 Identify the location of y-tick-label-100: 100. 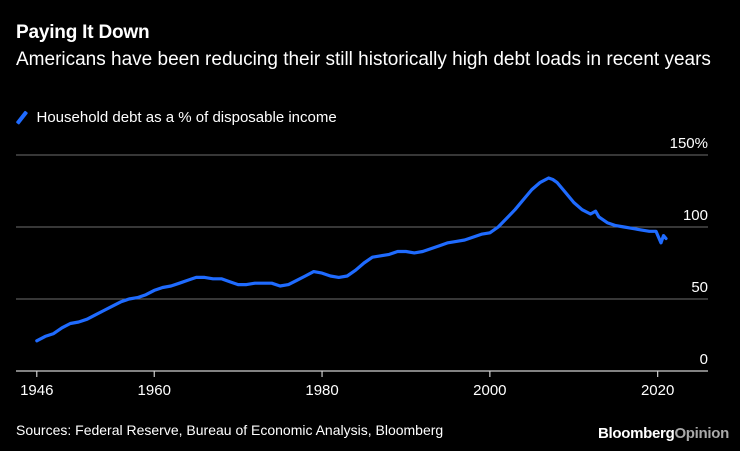
(695, 215).